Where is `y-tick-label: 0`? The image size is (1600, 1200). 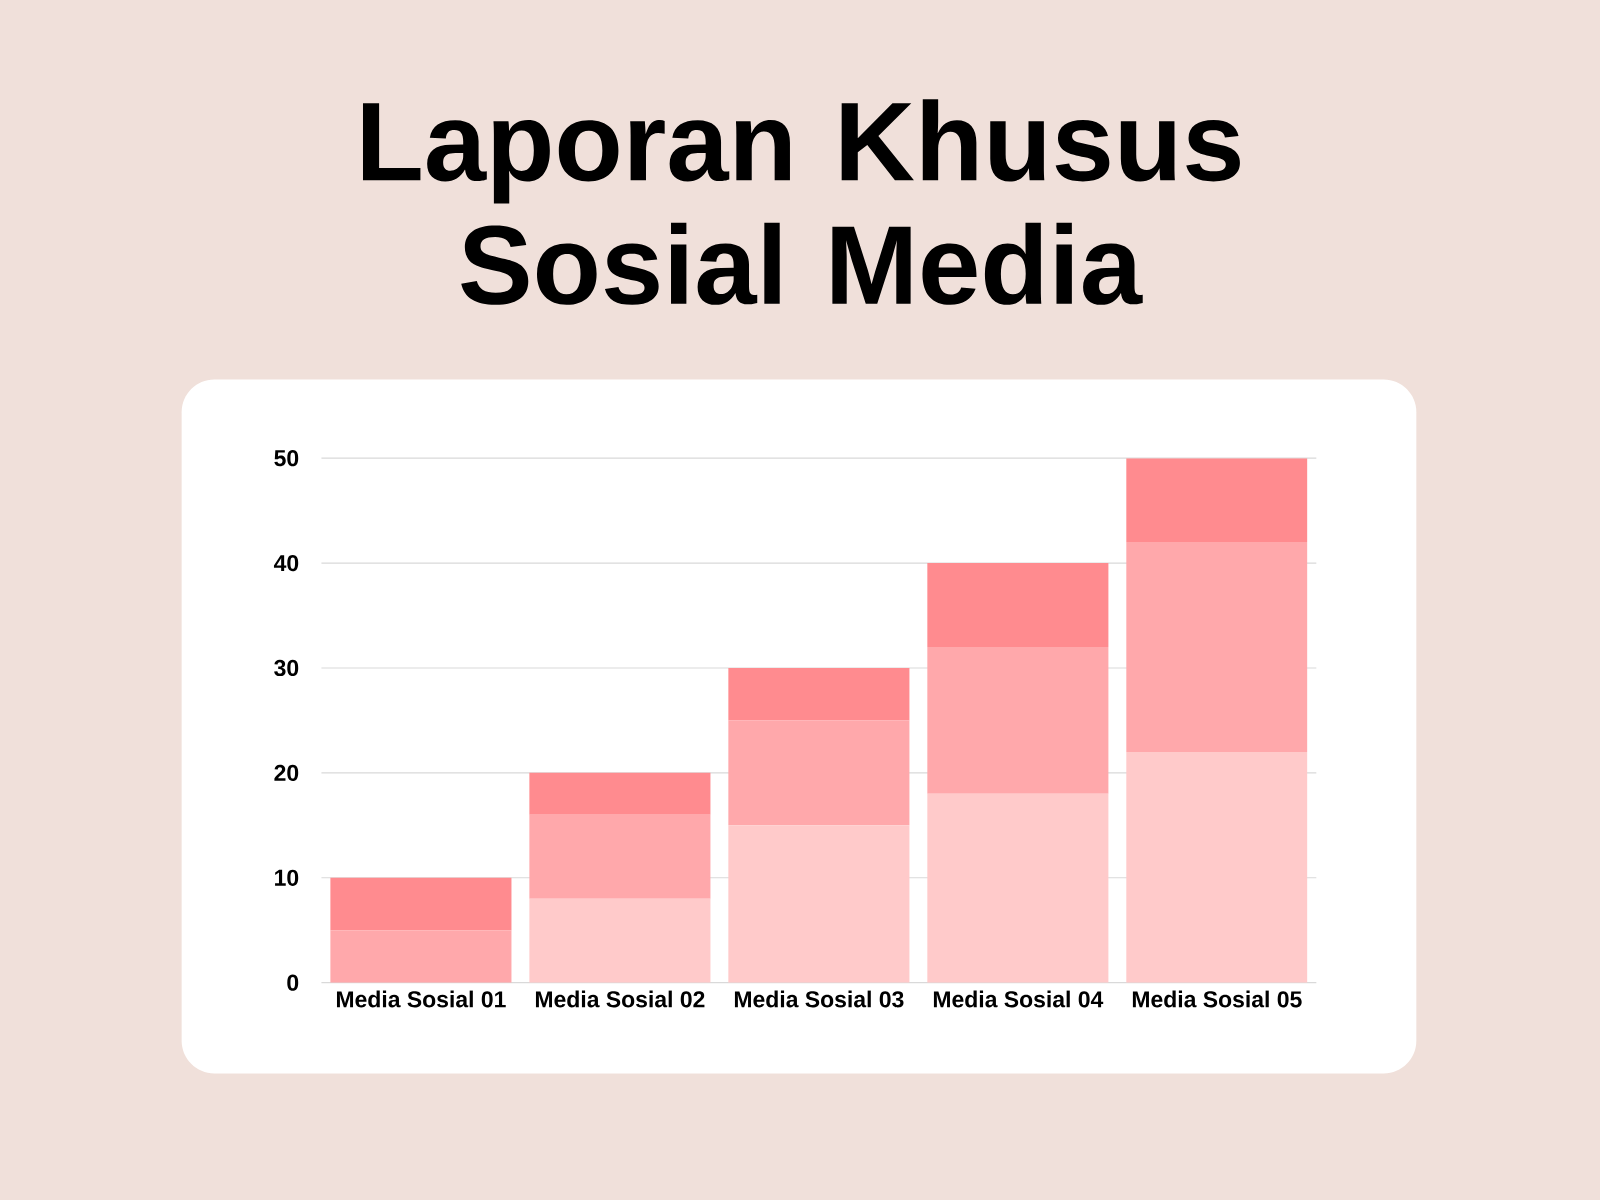
y-tick-label: 0 is located at coordinates (293, 982).